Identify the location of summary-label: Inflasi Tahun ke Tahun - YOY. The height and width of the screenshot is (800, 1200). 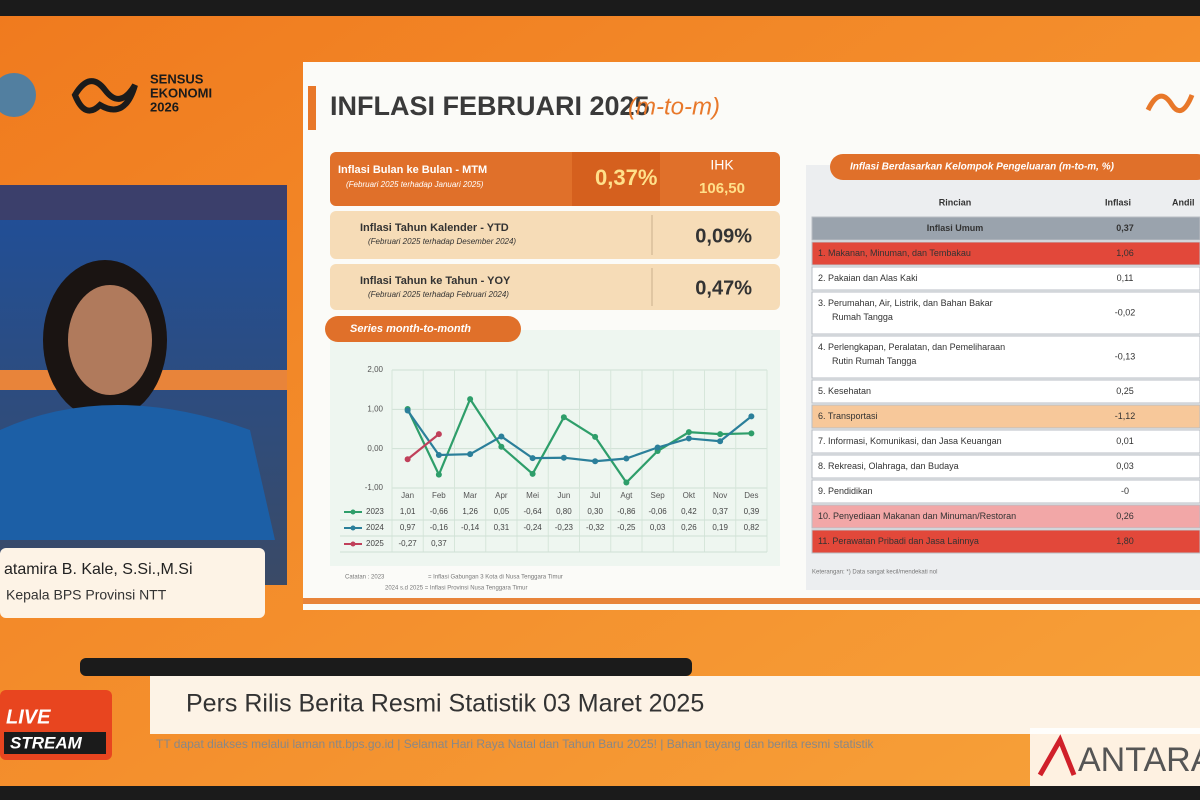
(435, 281).